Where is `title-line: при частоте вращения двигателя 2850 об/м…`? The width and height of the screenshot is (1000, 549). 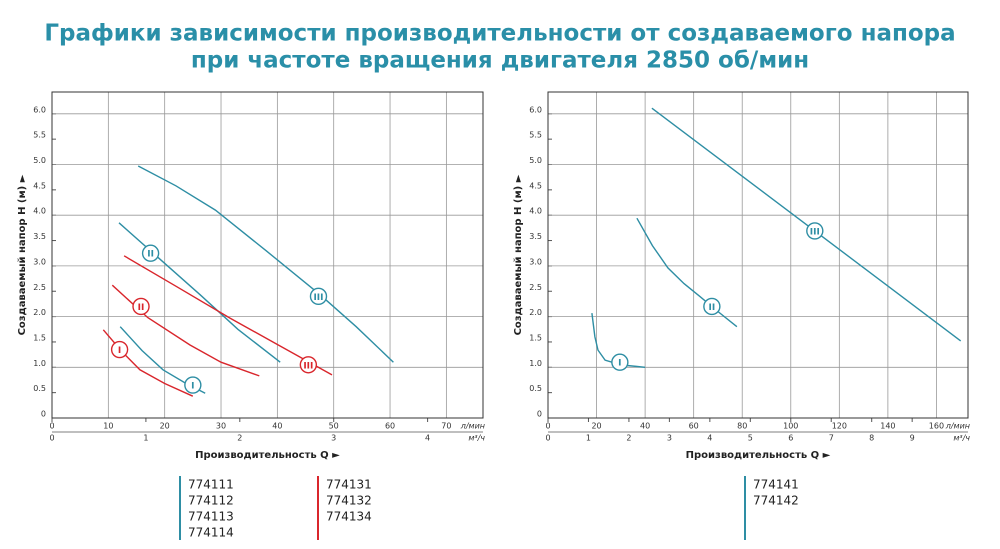
title-line: при частоте вращения двигателя 2850 об/м… is located at coordinates (500, 61).